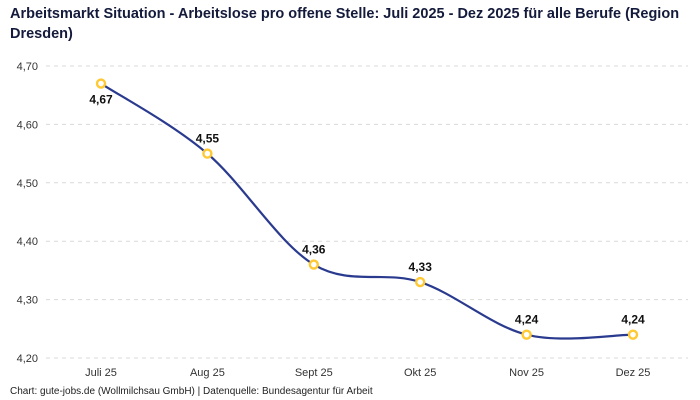 This screenshot has width=700, height=400. I want to click on y-axis-tick-label: 4,30, so click(27, 301).